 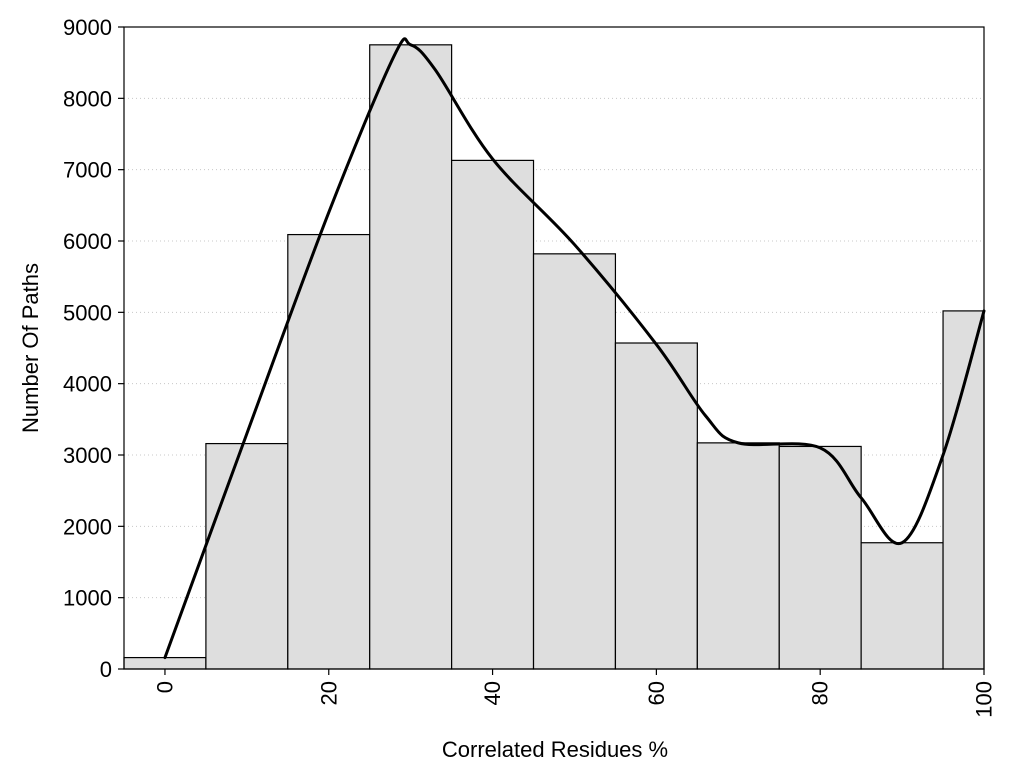 I want to click on x-axis-ticks: 0 20 40 60 80 100, so click(x=574, y=693).